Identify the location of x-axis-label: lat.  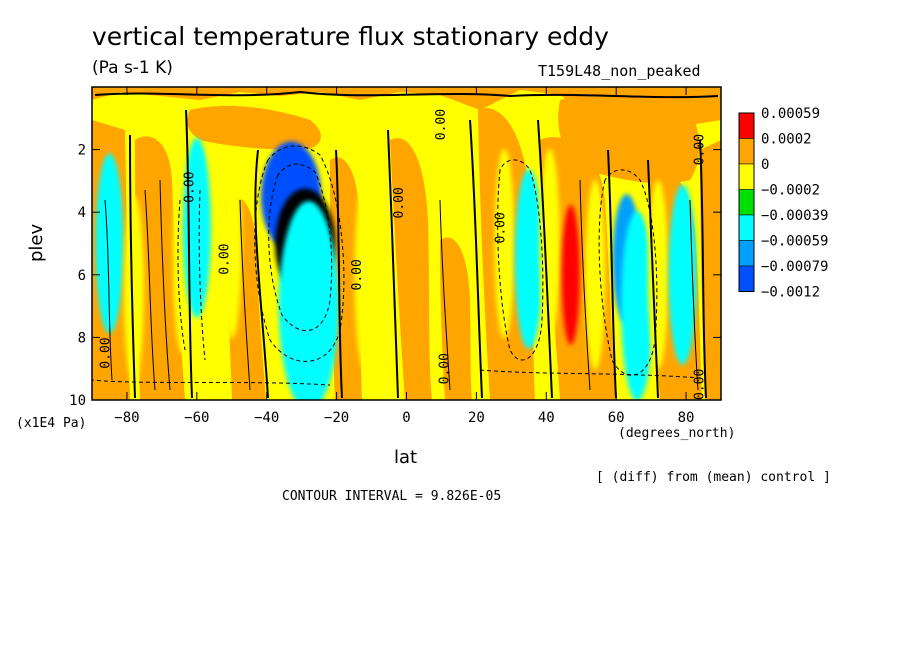
(406, 457).